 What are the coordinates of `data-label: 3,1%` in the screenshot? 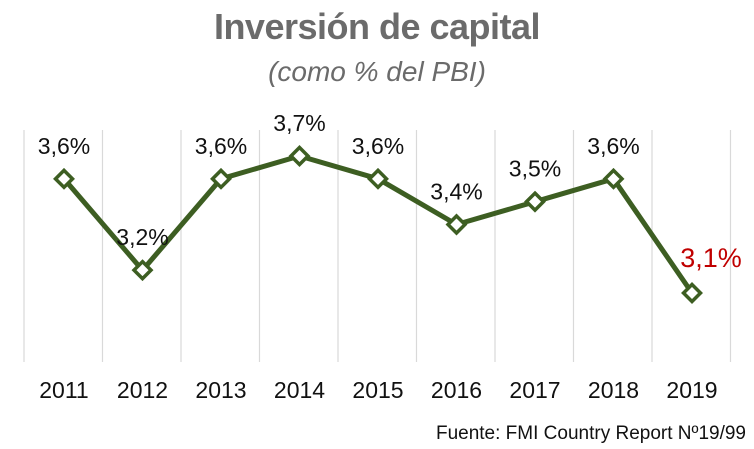 It's located at (711, 258).